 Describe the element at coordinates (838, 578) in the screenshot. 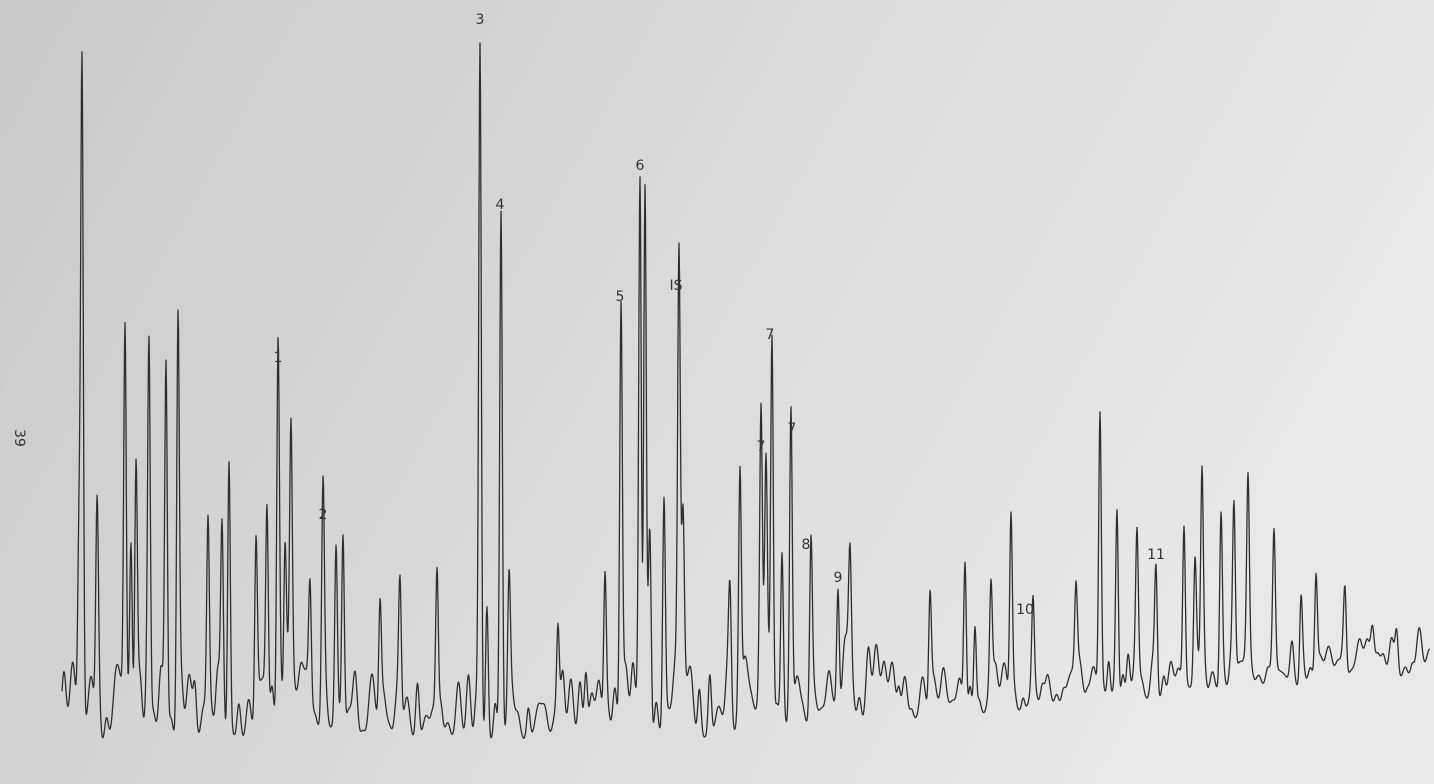

I see `peak-label: 9` at that location.